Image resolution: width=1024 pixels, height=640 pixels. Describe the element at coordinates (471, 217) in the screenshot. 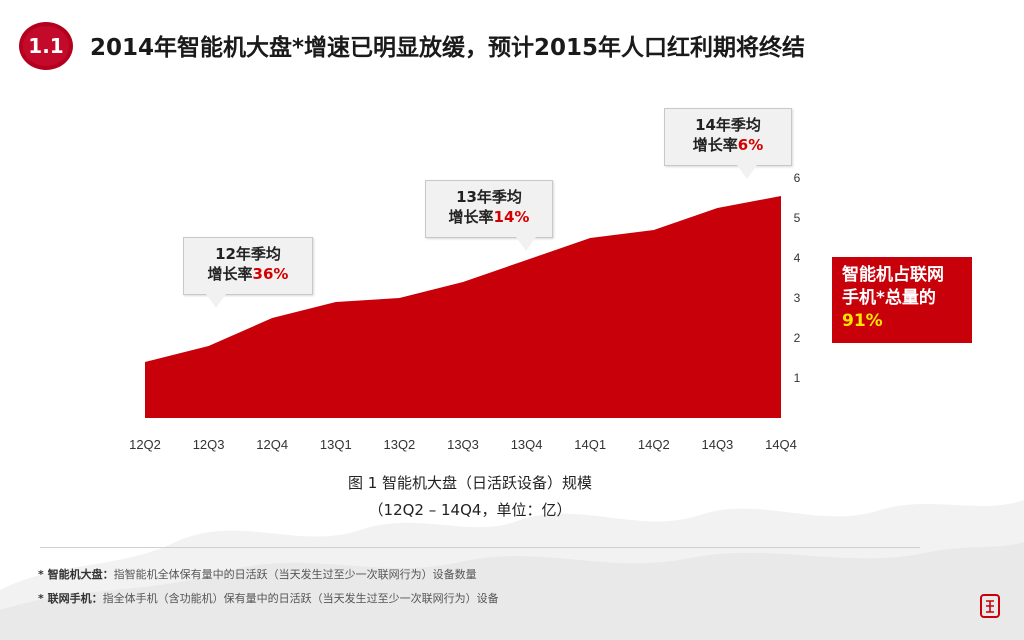

I see `callout-2013-prefix: 增长率` at that location.